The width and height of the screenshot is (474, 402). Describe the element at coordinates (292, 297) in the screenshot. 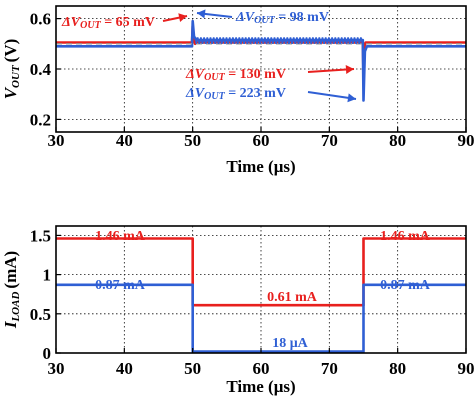

I see `data-label-red: 0.61 mA` at that location.